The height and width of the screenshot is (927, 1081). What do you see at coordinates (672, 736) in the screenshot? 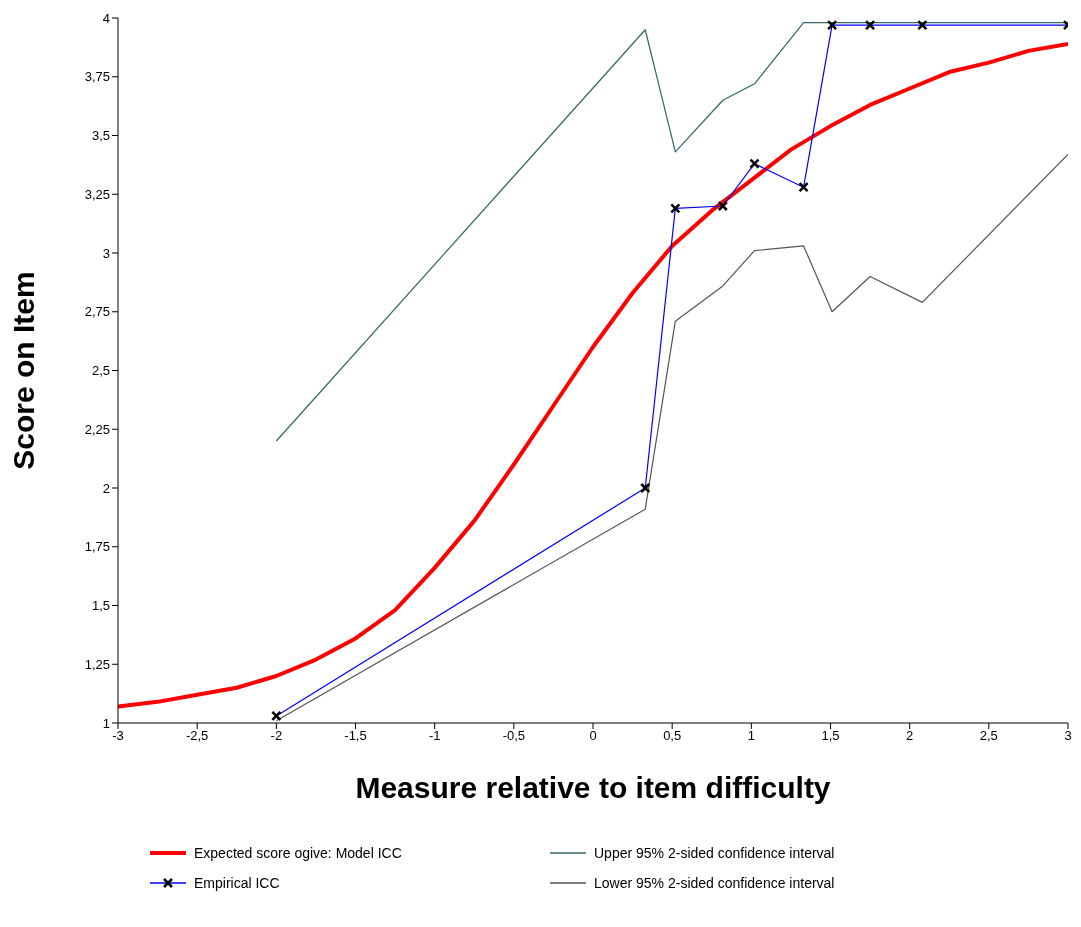
I see `x-tick-label: 0,5` at bounding box center [672, 736].